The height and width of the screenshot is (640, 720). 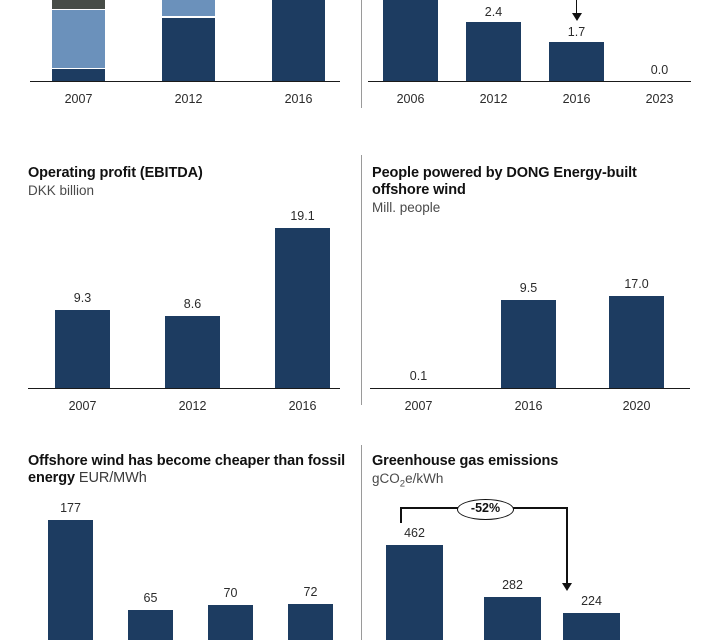 I want to click on bar-2012-middle, so click(x=188, y=8).